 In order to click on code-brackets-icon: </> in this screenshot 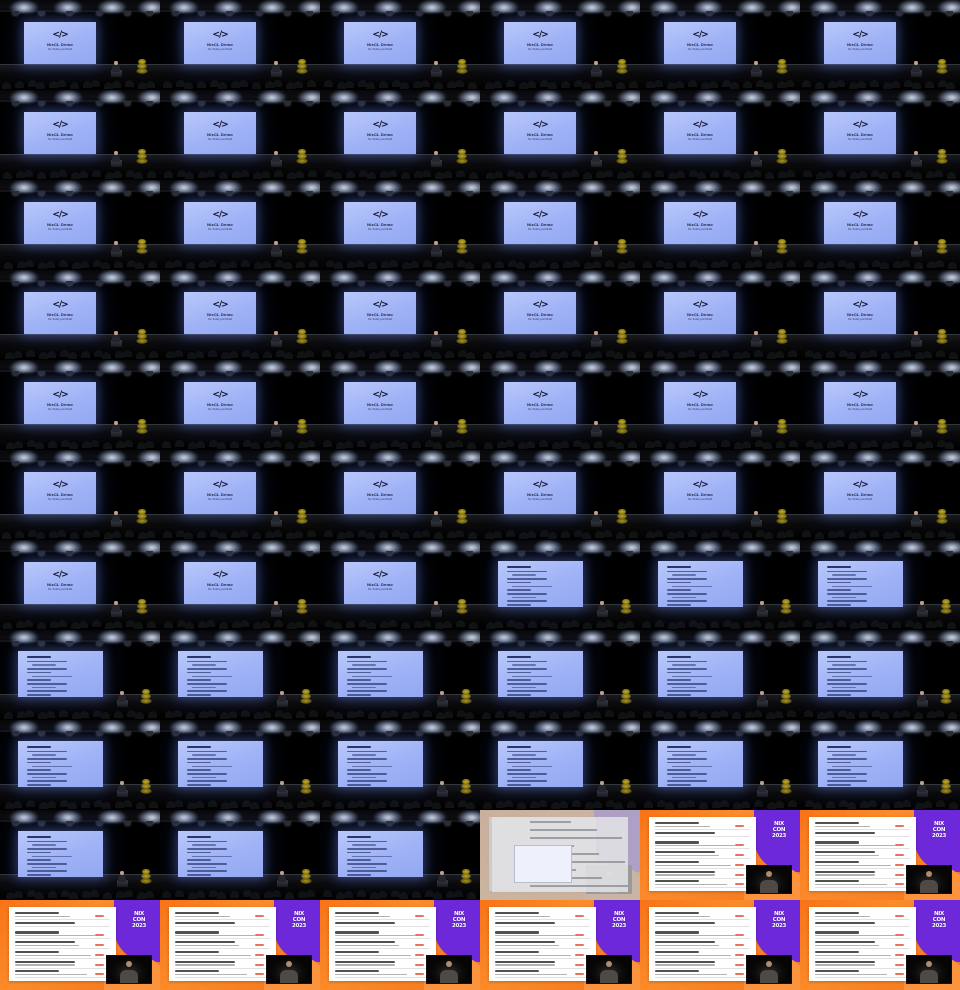, I will do `click(220, 575)`.